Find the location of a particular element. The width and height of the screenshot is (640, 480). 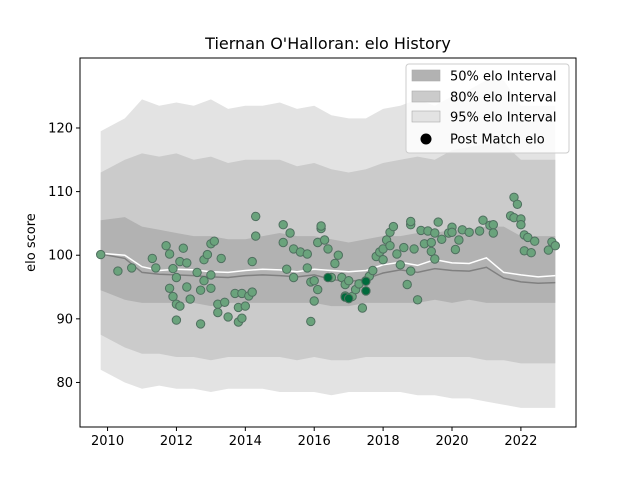

legend-label: Post Match elo is located at coordinates (497, 140).